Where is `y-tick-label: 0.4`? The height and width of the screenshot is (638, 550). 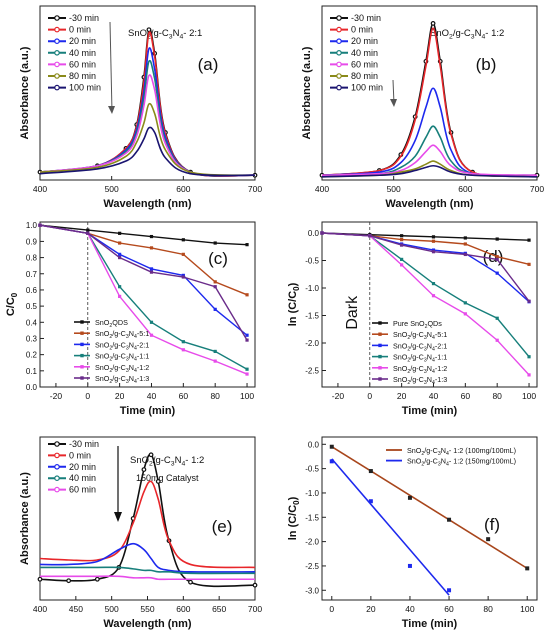 y-tick-label: 0.4 is located at coordinates (32, 322).